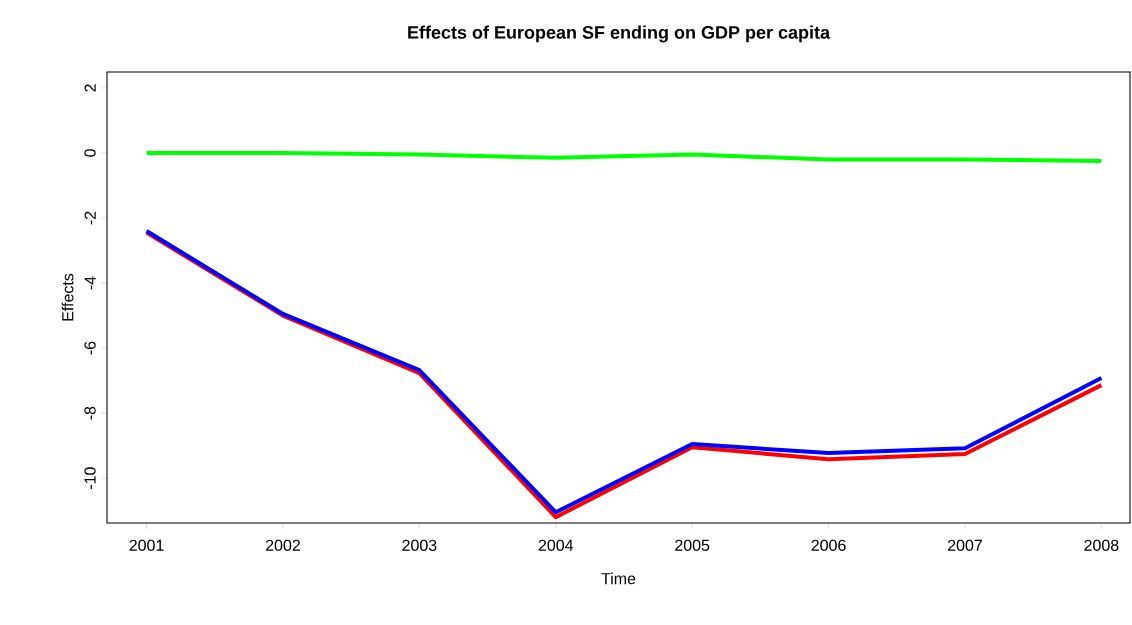  Describe the element at coordinates (619, 34) in the screenshot. I see `chart-title: Effects of European SF ending on GDP per capita` at that location.